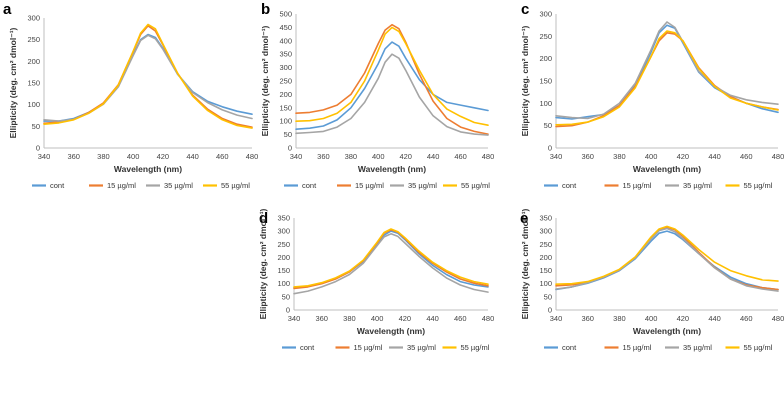 The width and height of the screenshot is (784, 410). Describe the element at coordinates (524, 218) in the screenshot. I see `panel-letter: e` at that location.